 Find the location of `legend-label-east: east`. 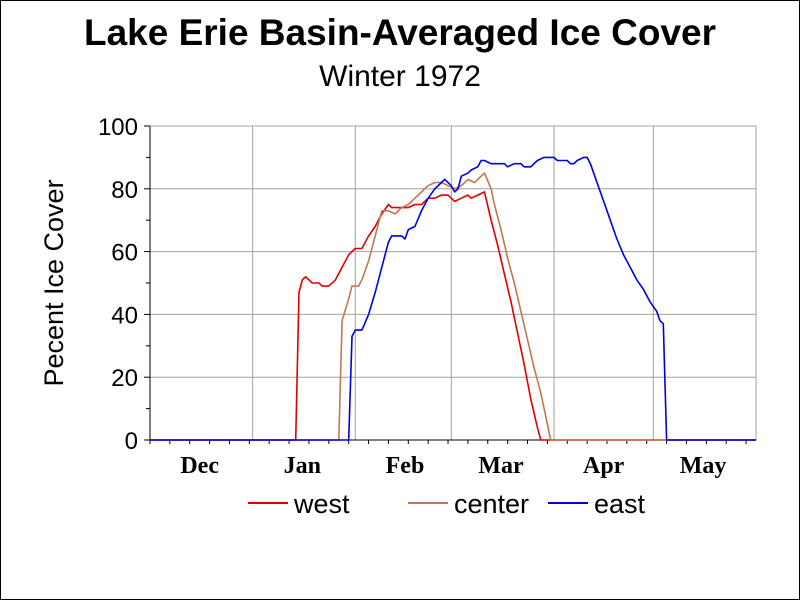

legend-label-east: east is located at coordinates (620, 504).